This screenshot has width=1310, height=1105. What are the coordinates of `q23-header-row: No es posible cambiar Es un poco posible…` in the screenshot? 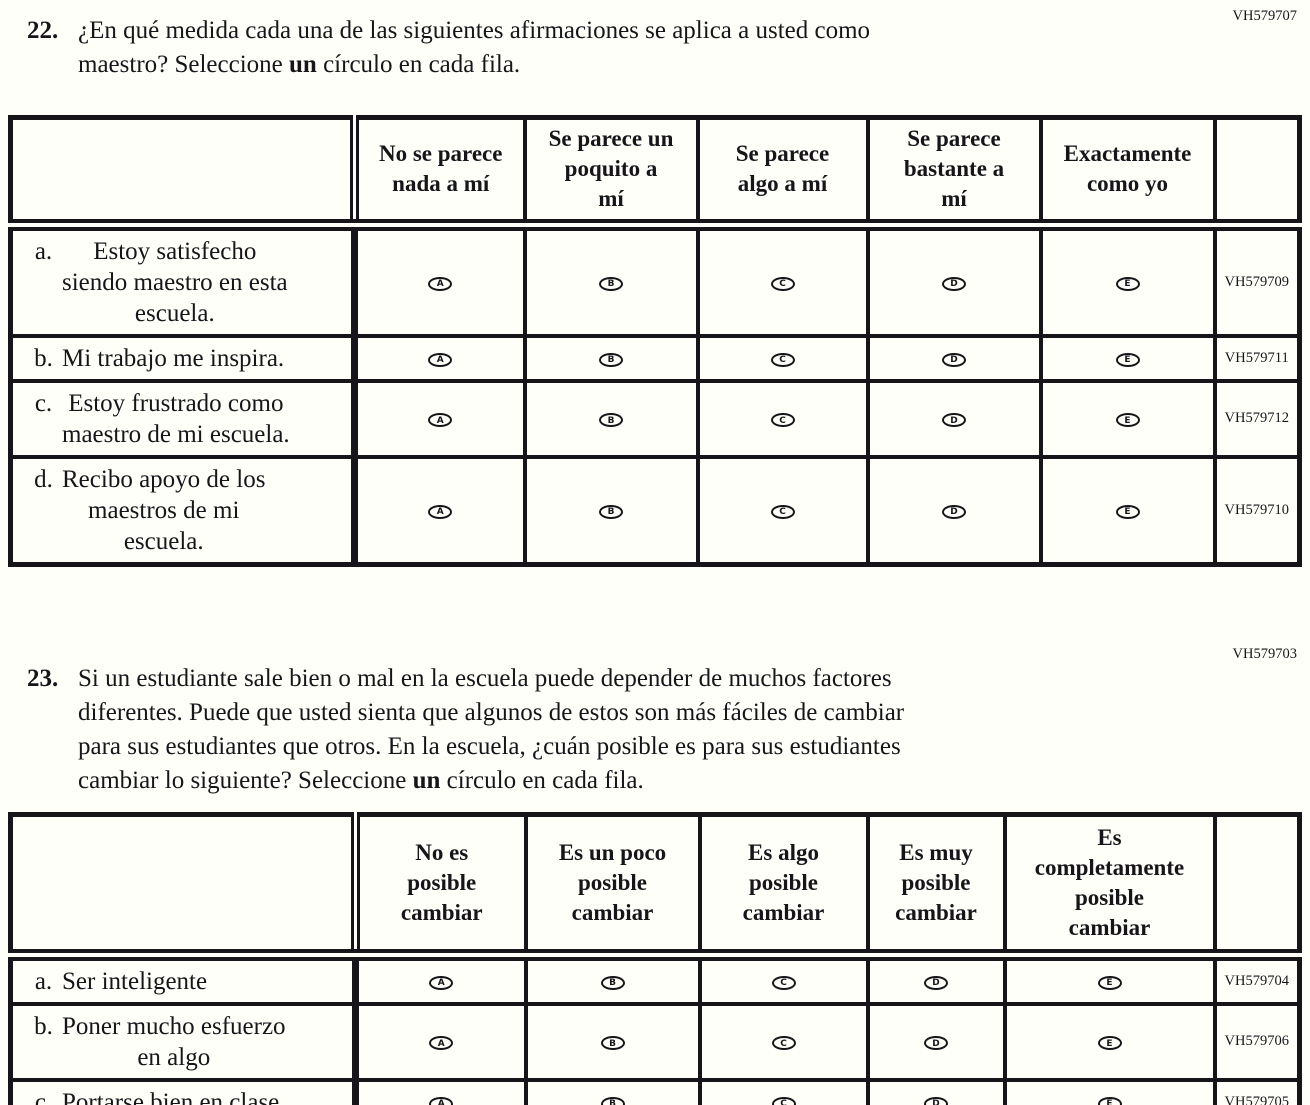 It's located at (655, 886).